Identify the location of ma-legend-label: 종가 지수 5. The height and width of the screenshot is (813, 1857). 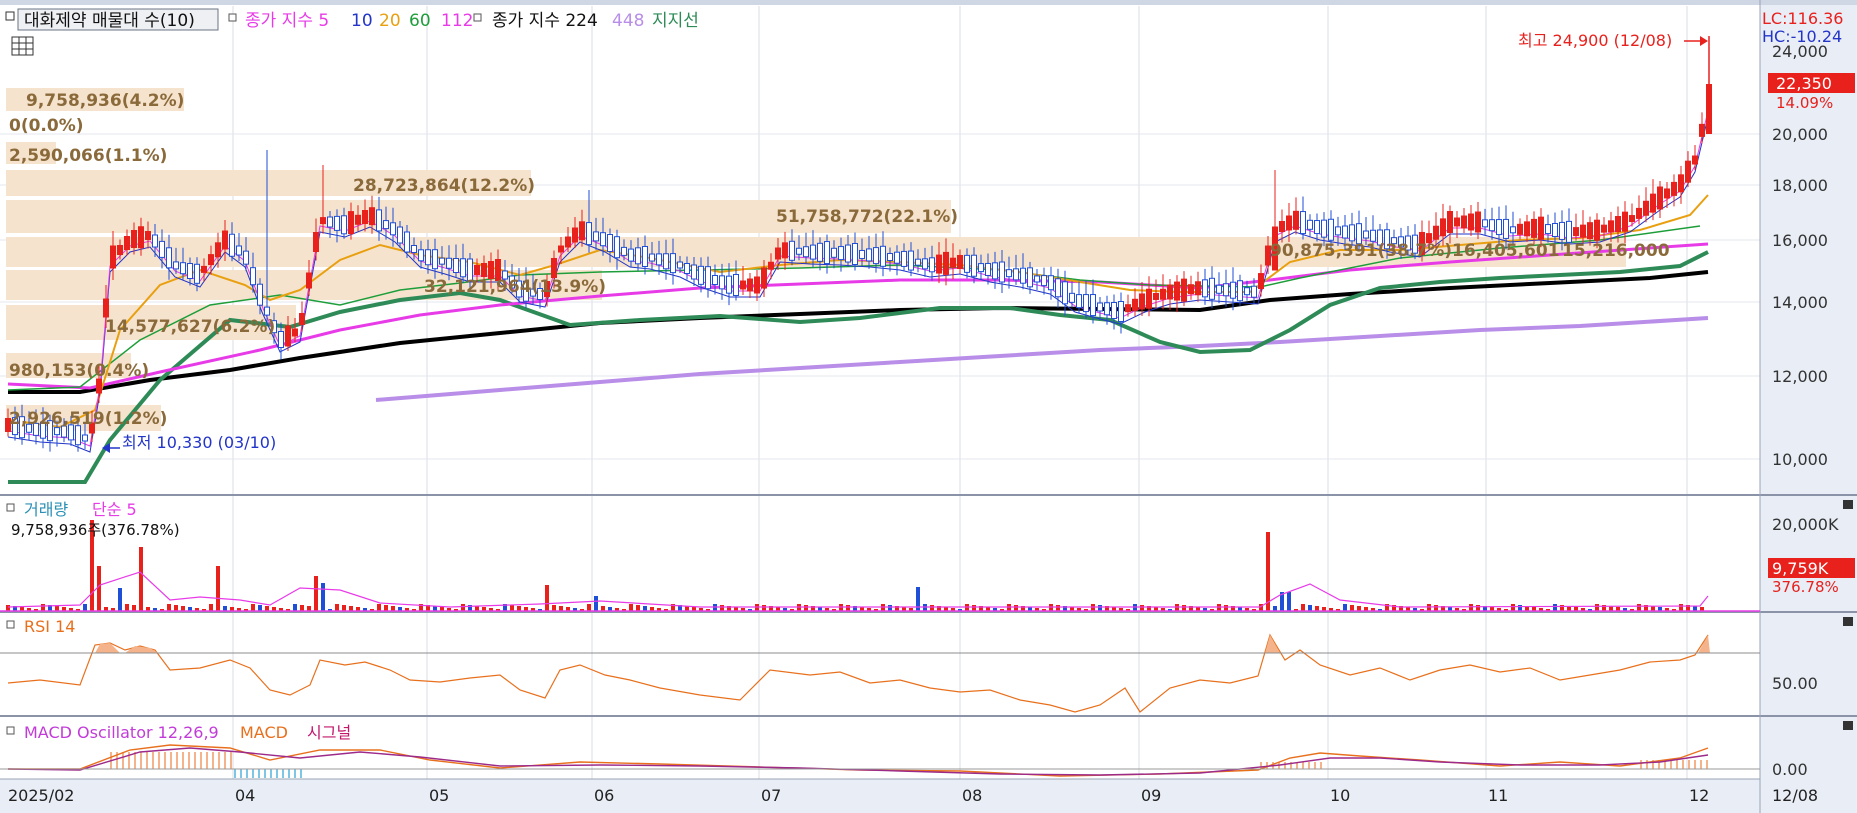
(287, 21).